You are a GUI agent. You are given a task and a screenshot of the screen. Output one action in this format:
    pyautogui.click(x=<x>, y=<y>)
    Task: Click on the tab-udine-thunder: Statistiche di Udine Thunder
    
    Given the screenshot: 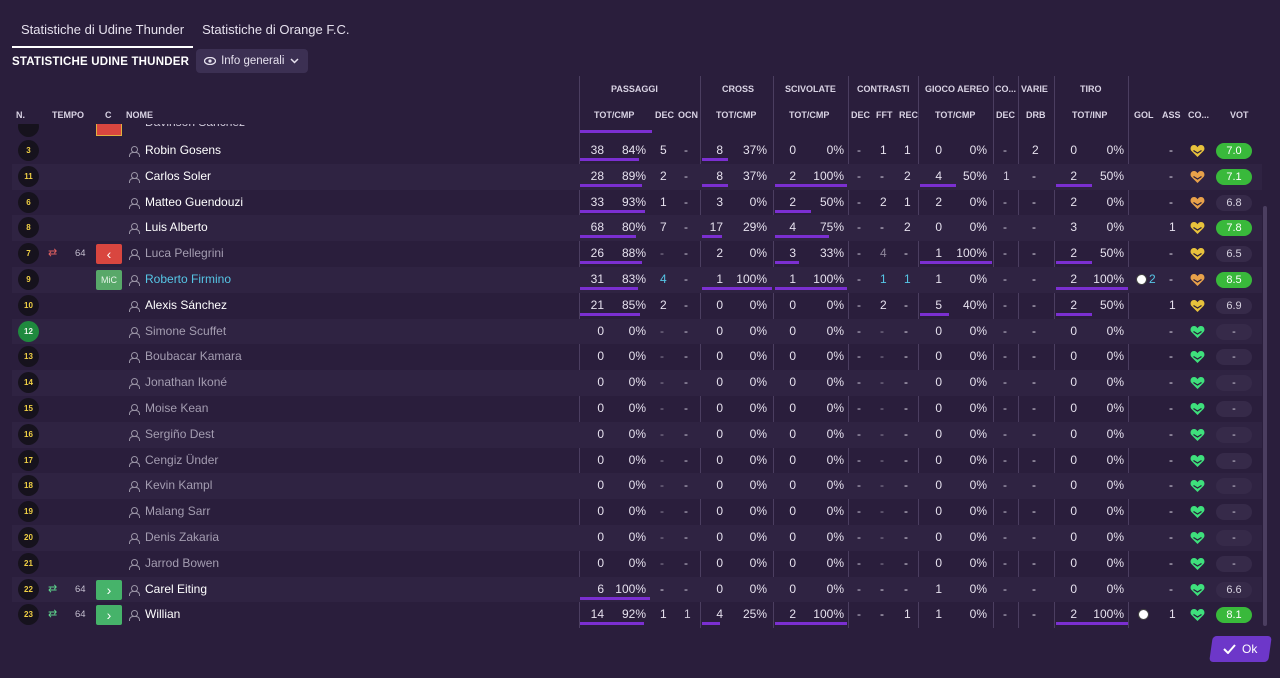 What is the action you would take?
    pyautogui.click(x=103, y=31)
    